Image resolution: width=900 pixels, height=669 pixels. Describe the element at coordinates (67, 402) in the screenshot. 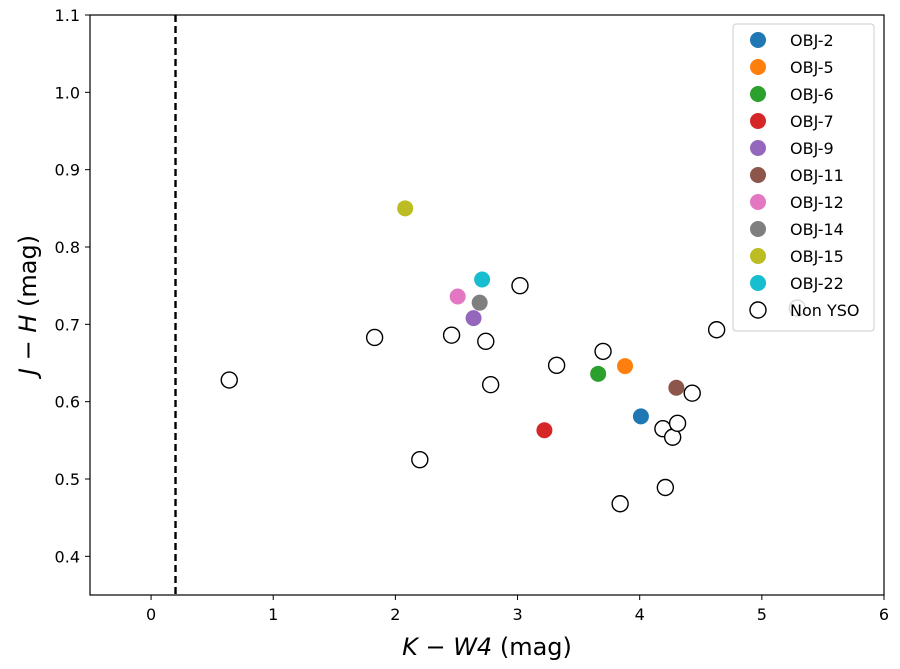

I see `y-tick-label: 0.6` at that location.